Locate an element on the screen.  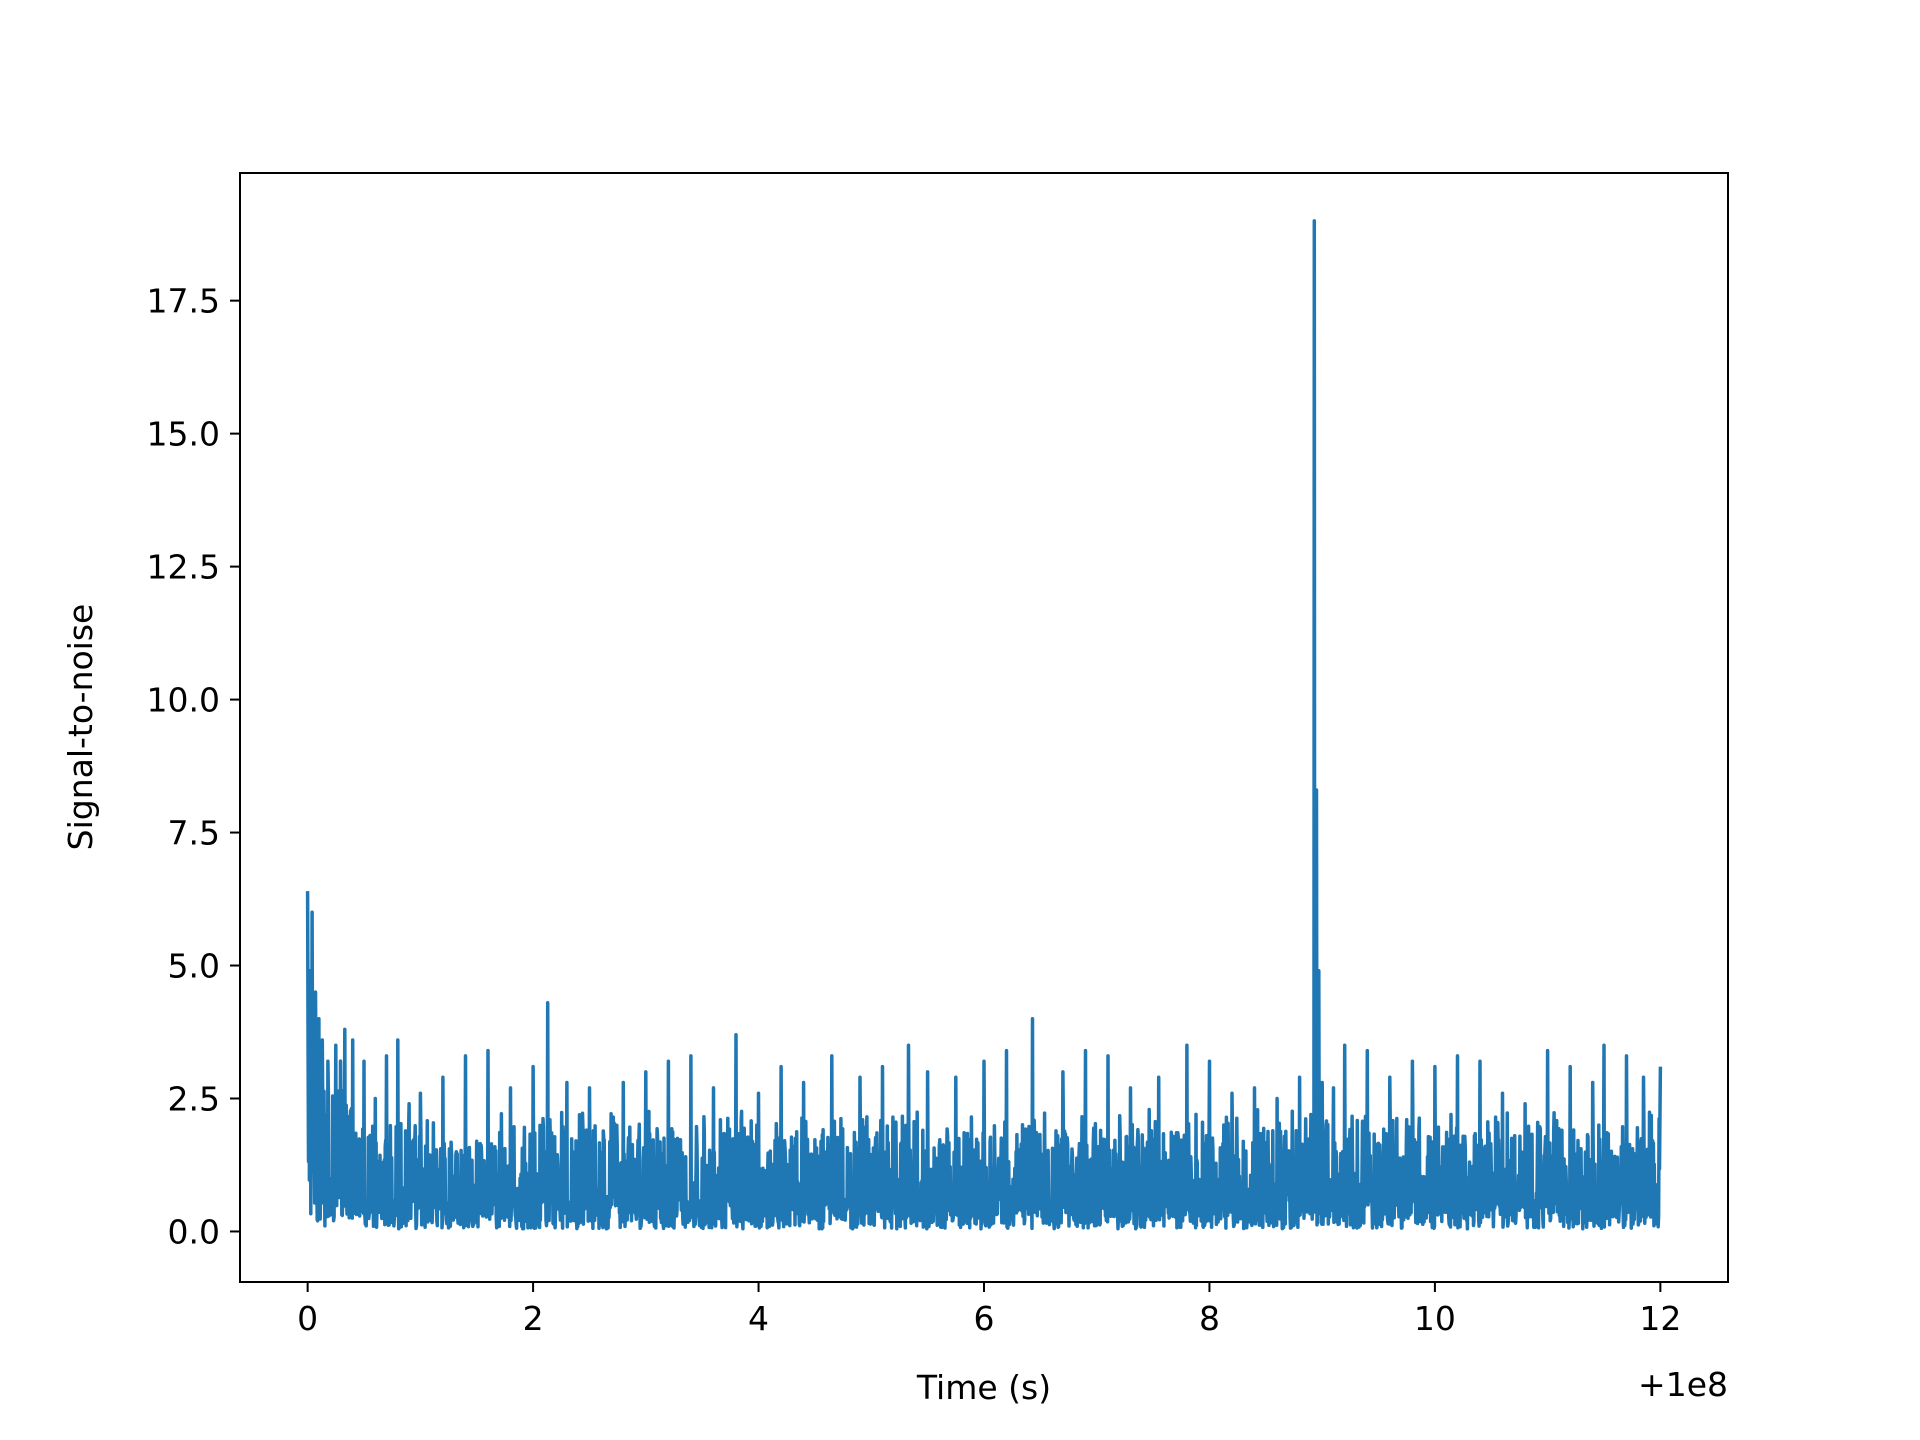
y-axis-label: Signal-to-noise is located at coordinates (80, 727).